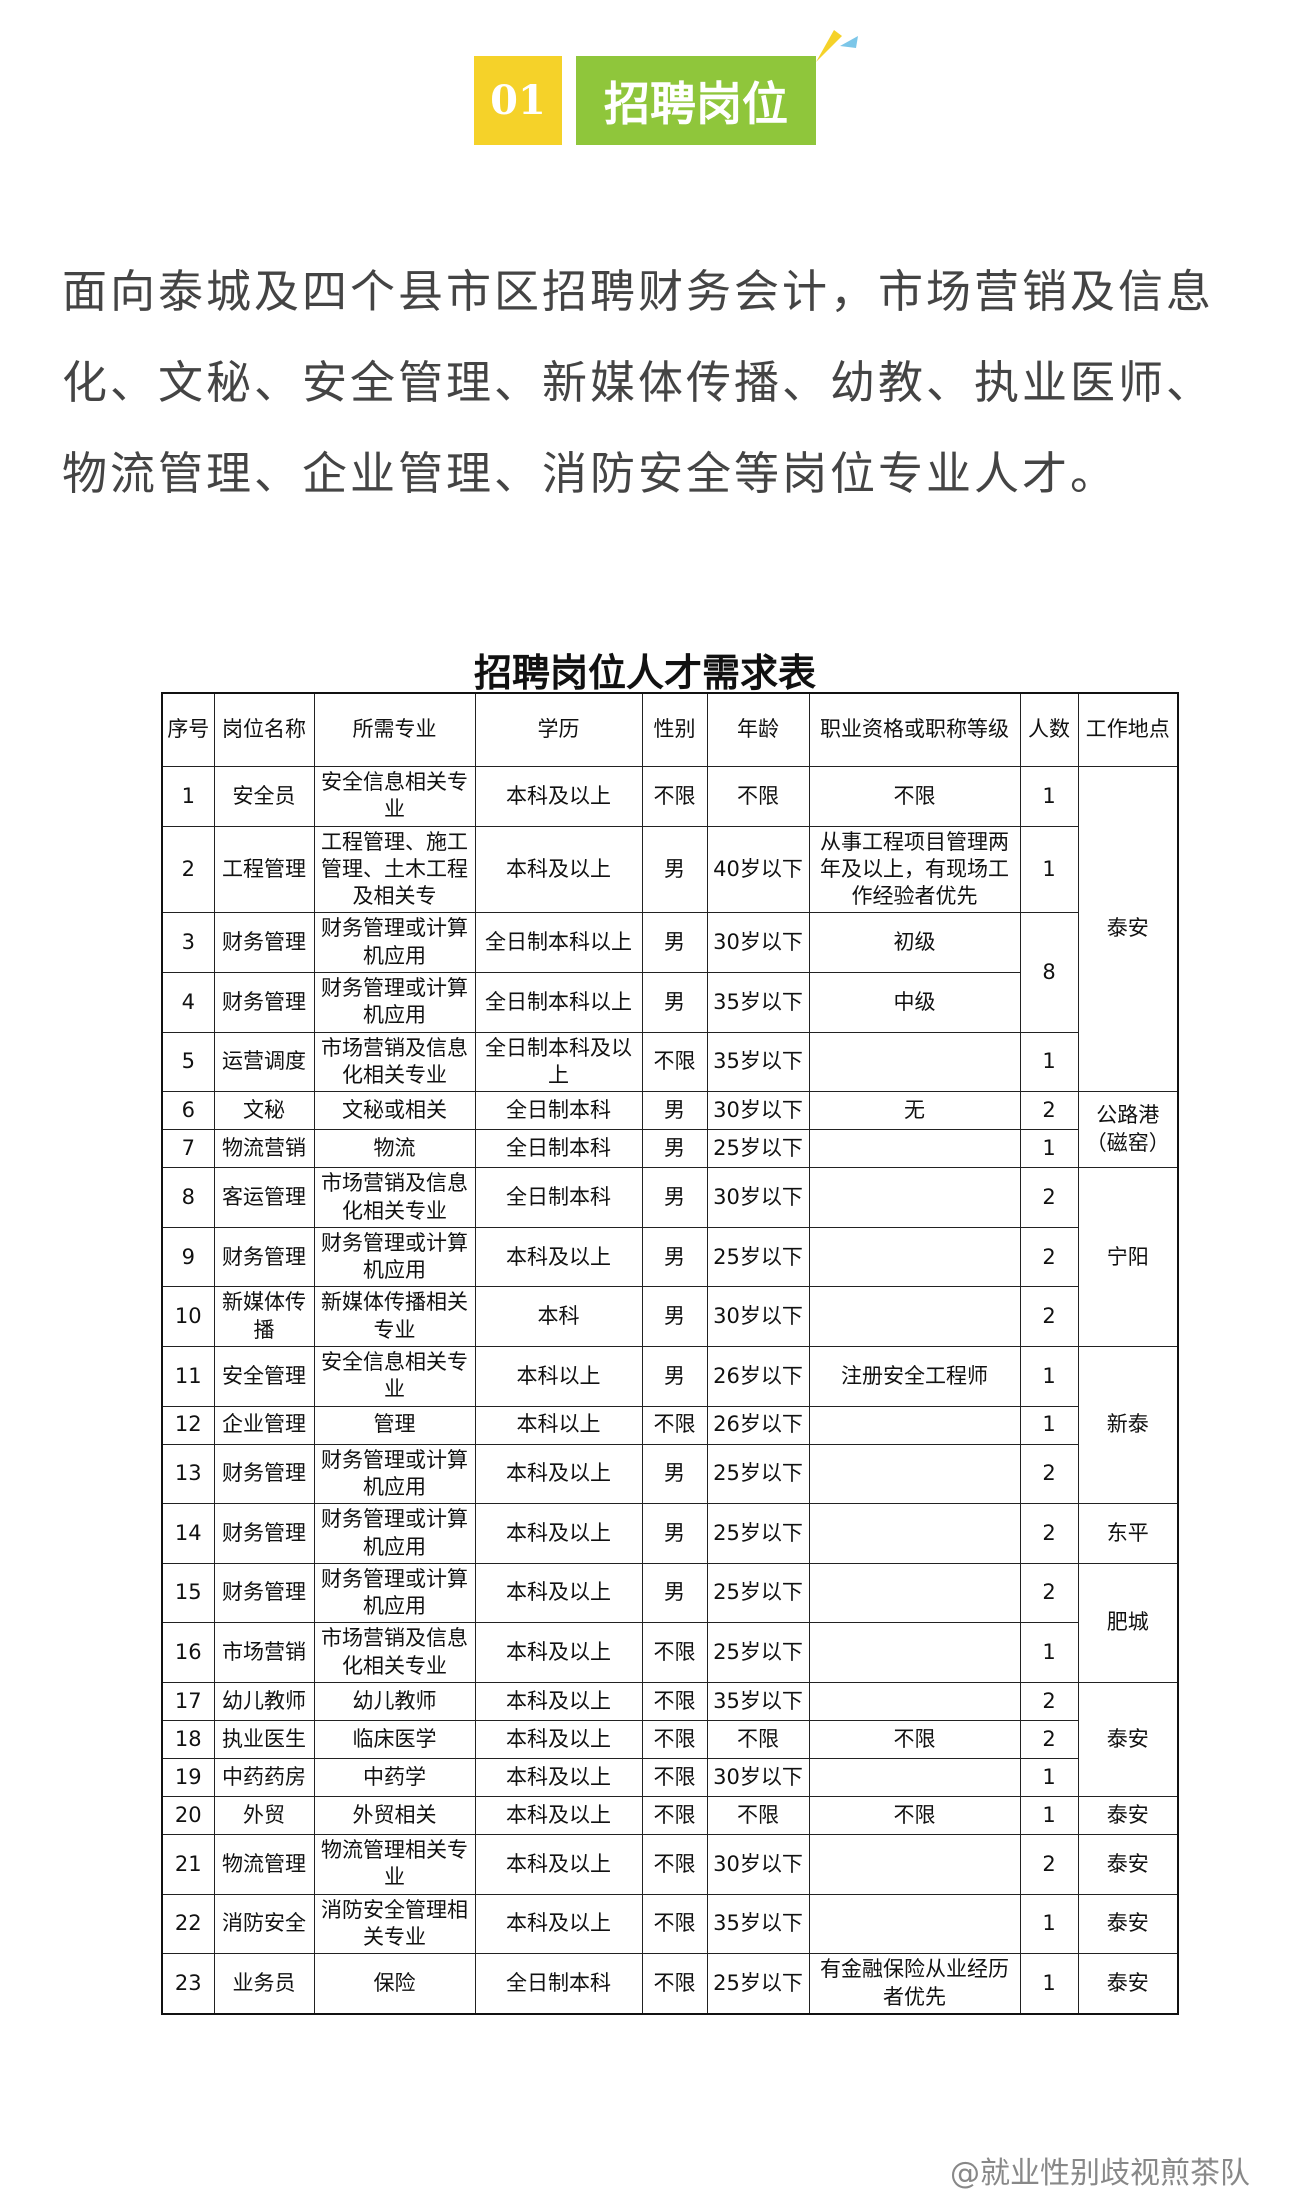 The height and width of the screenshot is (2204, 1290). What do you see at coordinates (188, 1593) in the screenshot?
I see `cell-no: 15` at bounding box center [188, 1593].